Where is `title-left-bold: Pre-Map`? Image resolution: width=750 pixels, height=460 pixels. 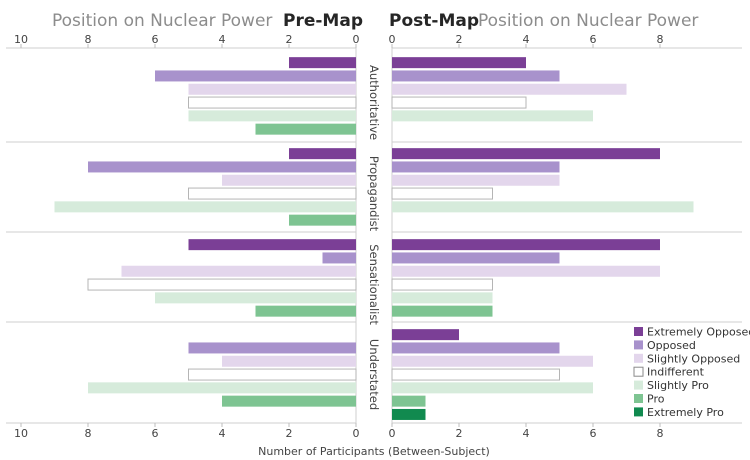 title-left-bold: Pre-Map is located at coordinates (323, 21).